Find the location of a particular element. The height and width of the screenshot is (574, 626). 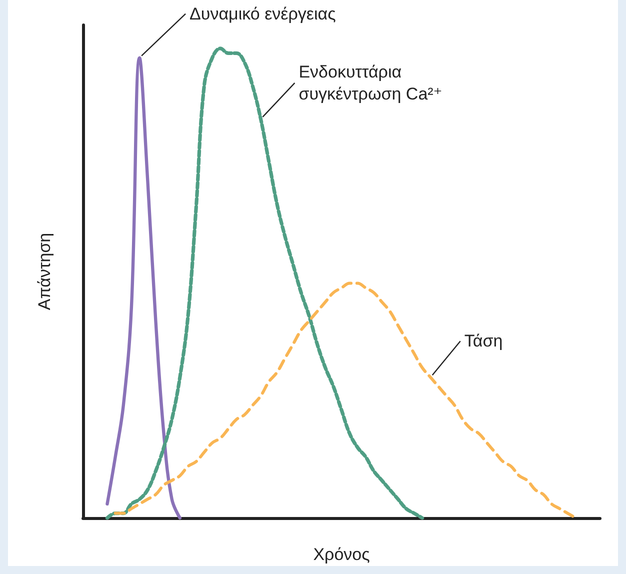

text: Ενδοκυττάρια συγκέντρωση Ca²⁺ is located at coordinates (370, 83).